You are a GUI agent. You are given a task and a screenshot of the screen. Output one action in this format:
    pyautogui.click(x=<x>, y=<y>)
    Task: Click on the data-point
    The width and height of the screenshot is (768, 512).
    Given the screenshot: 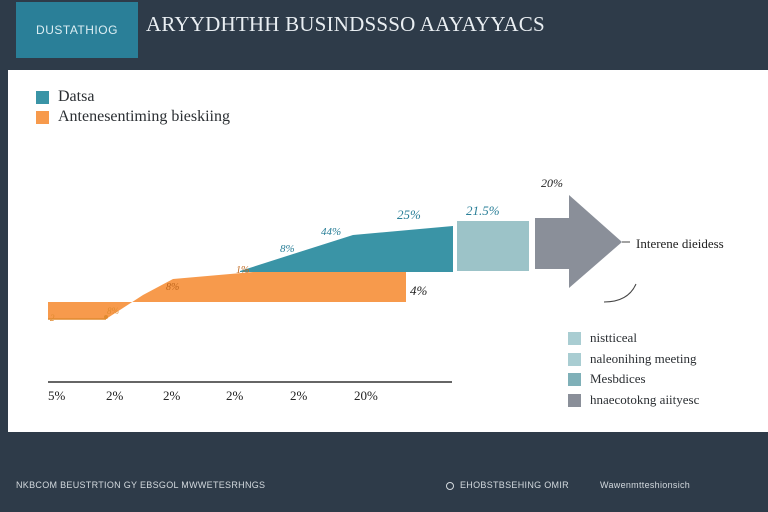 What is the action you would take?
    pyautogui.click(x=106, y=317)
    